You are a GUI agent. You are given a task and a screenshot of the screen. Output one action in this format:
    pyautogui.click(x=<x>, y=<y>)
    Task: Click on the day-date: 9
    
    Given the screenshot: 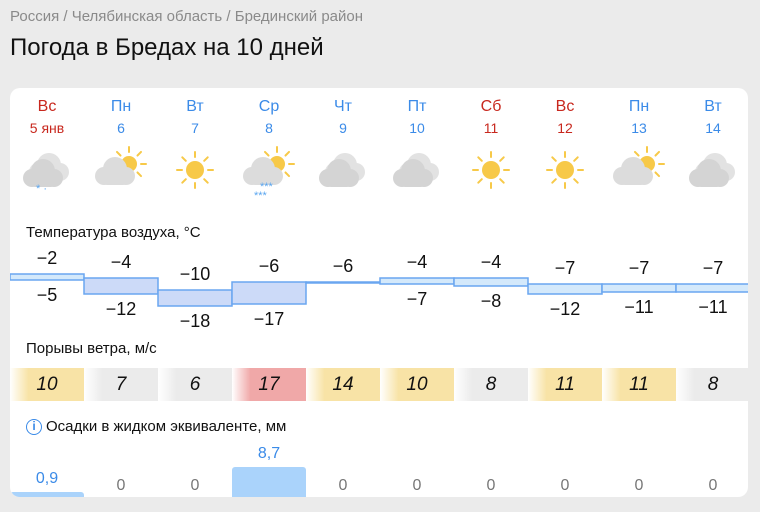 What is the action you would take?
    pyautogui.click(x=343, y=128)
    